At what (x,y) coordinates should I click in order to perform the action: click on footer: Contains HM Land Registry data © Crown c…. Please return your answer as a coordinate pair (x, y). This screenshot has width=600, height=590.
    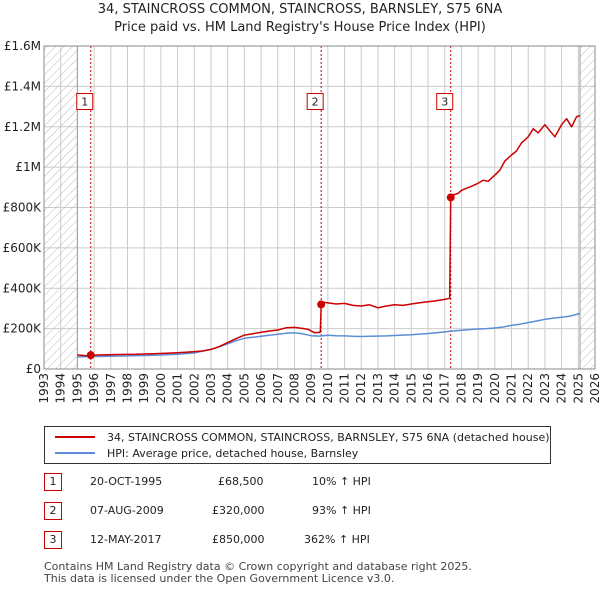
    Looking at the image, I should click on (258, 573).